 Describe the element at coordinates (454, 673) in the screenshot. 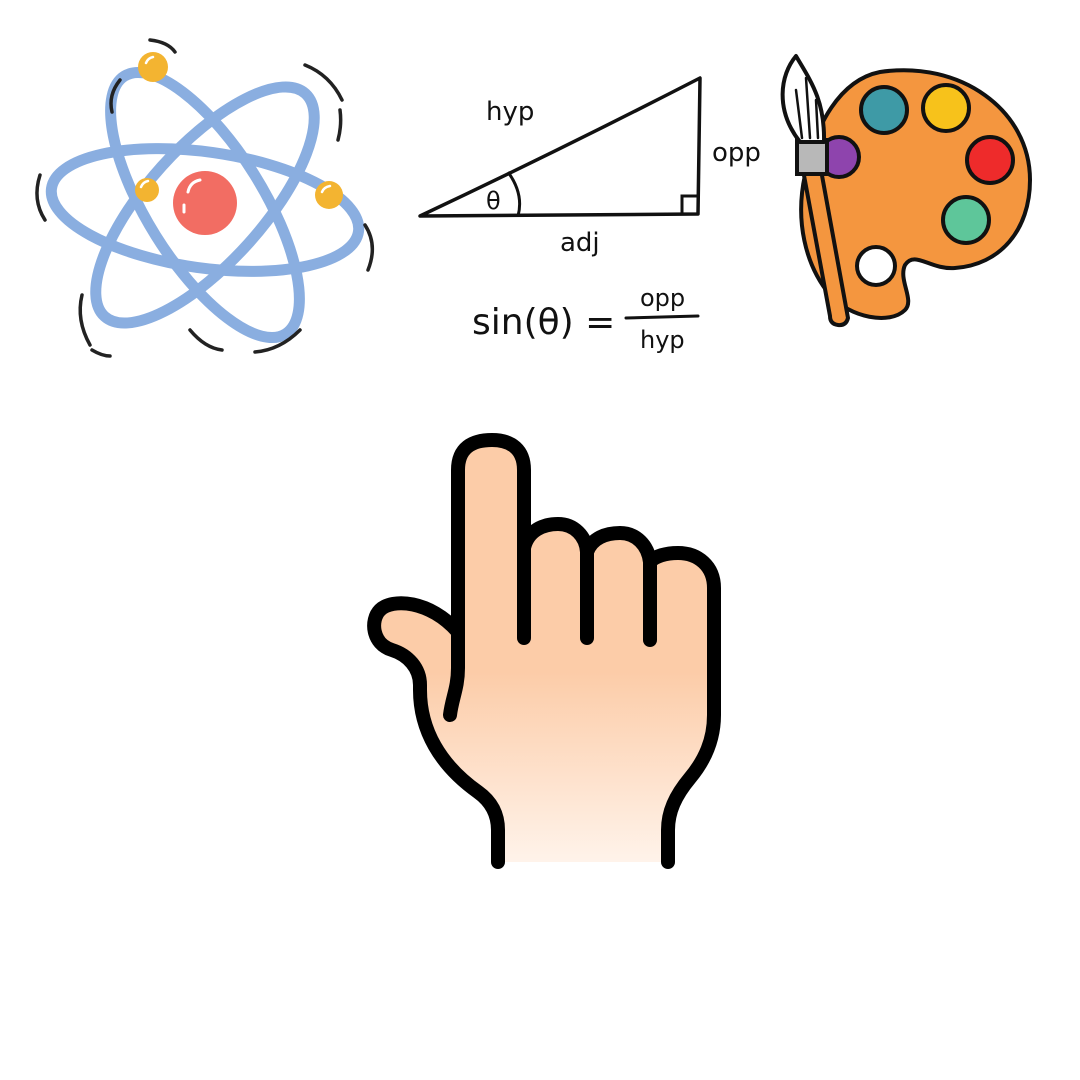

I see `thumb-crease` at that location.